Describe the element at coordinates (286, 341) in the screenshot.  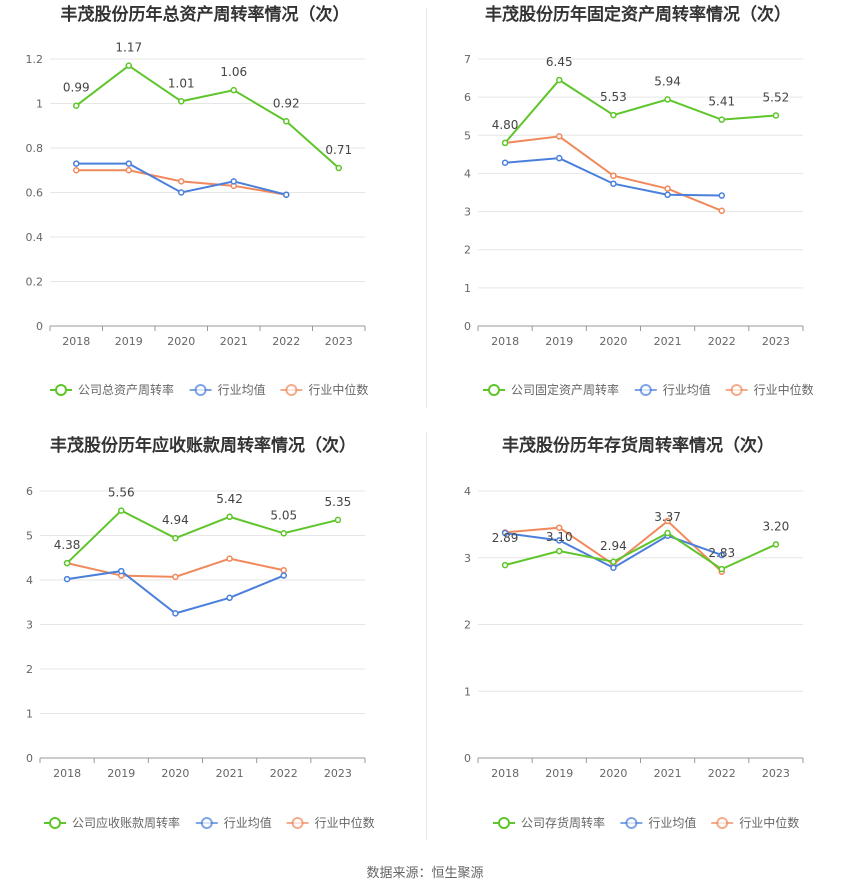
I see `x-tick-label: 2022` at that location.